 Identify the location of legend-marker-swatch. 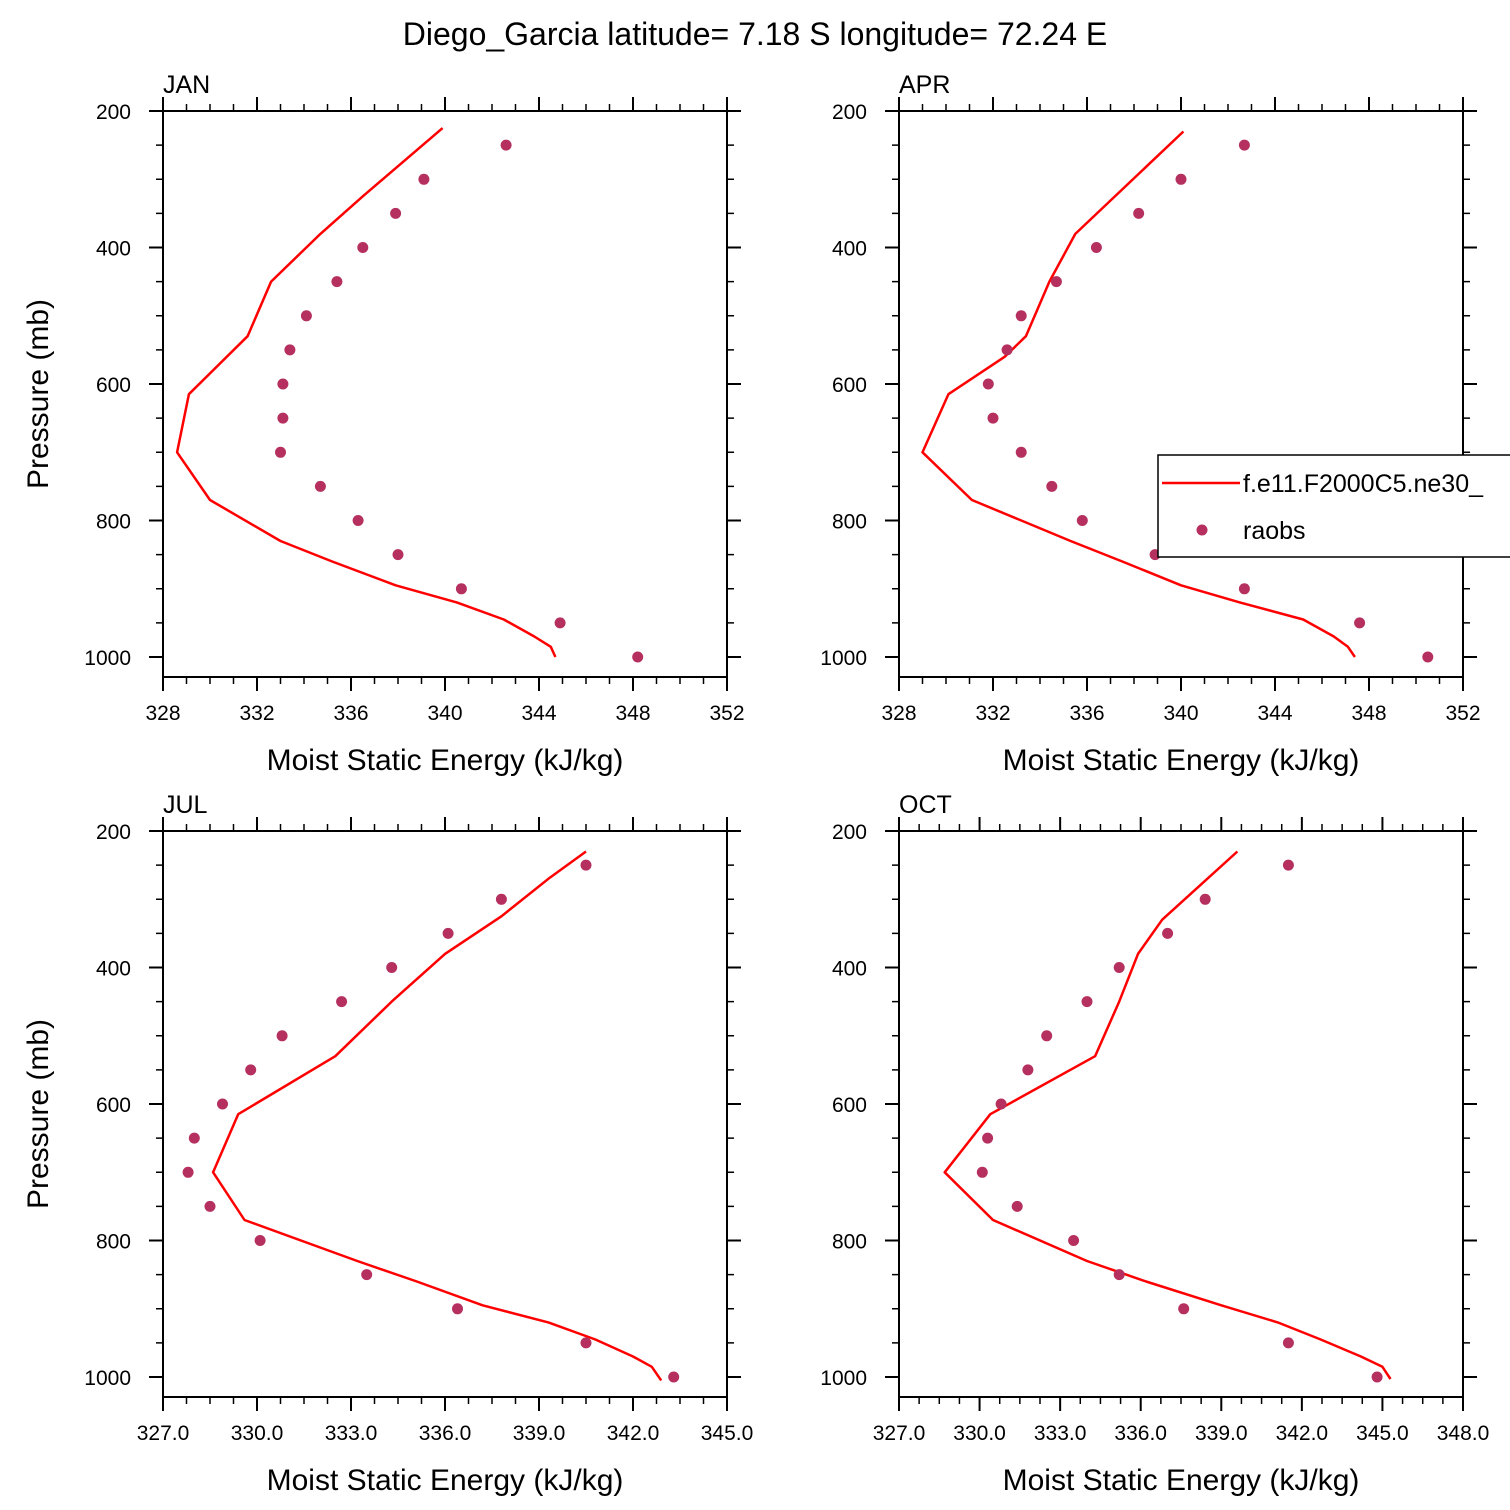
(1202, 530).